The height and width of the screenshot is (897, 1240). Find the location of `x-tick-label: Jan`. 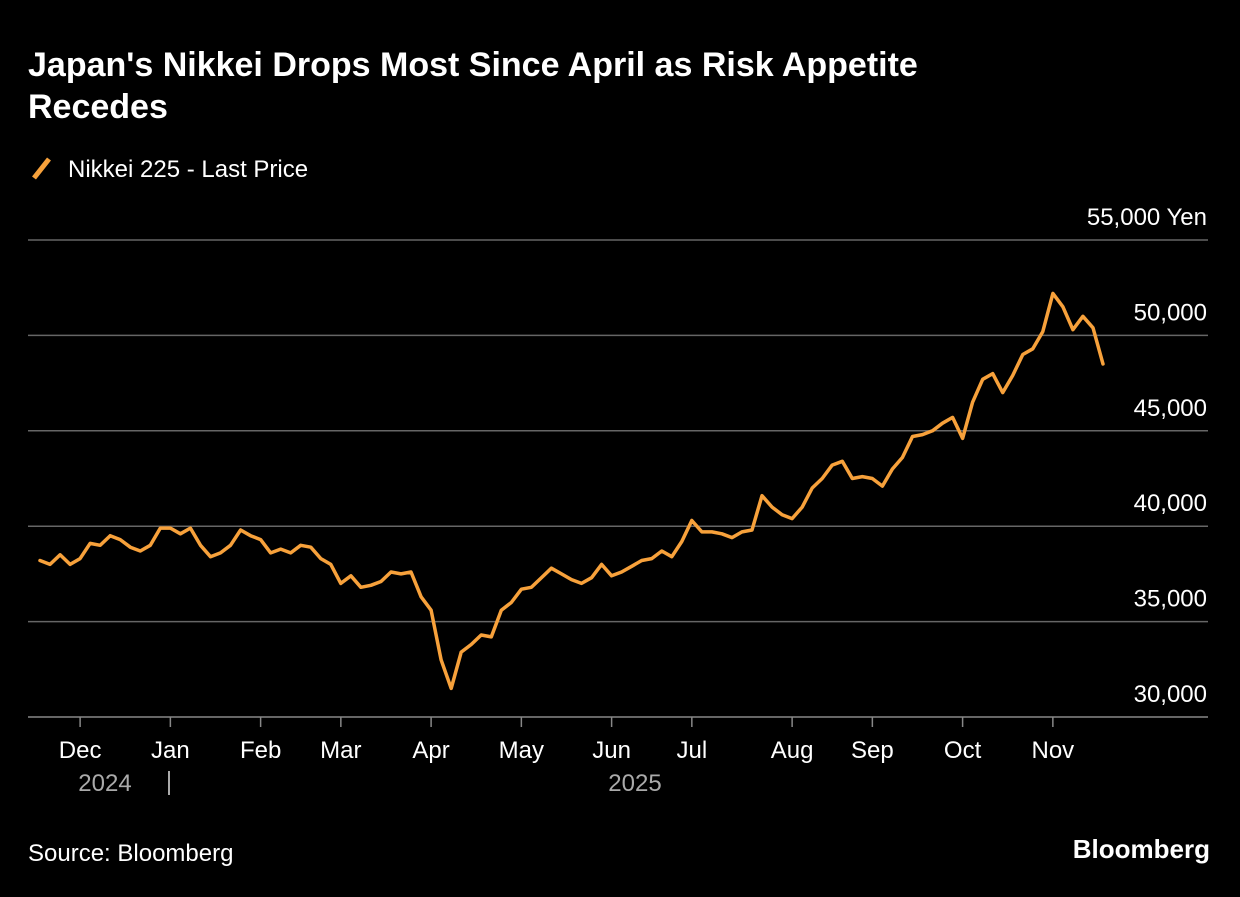

x-tick-label: Jan is located at coordinates (170, 750).